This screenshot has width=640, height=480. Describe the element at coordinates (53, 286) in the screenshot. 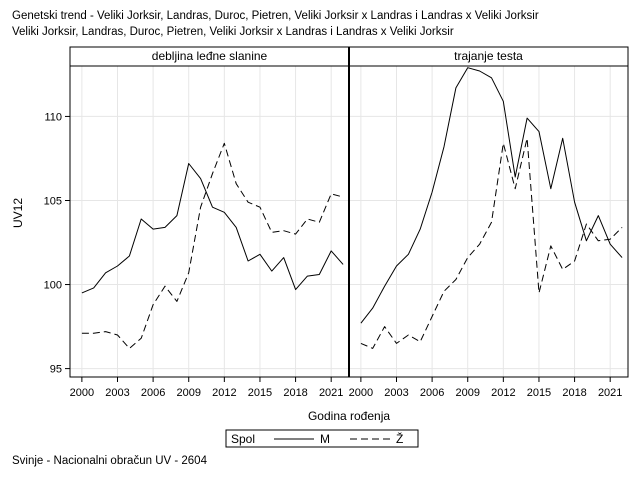

I see `y-tick-label: 100` at that location.